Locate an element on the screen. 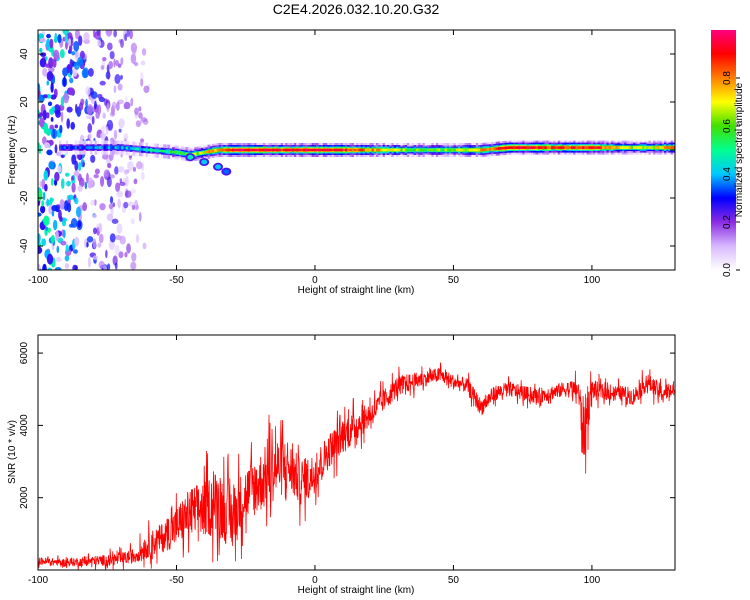  figure-title: C2E4.2026.032.10.20.G32 is located at coordinates (356, 9).